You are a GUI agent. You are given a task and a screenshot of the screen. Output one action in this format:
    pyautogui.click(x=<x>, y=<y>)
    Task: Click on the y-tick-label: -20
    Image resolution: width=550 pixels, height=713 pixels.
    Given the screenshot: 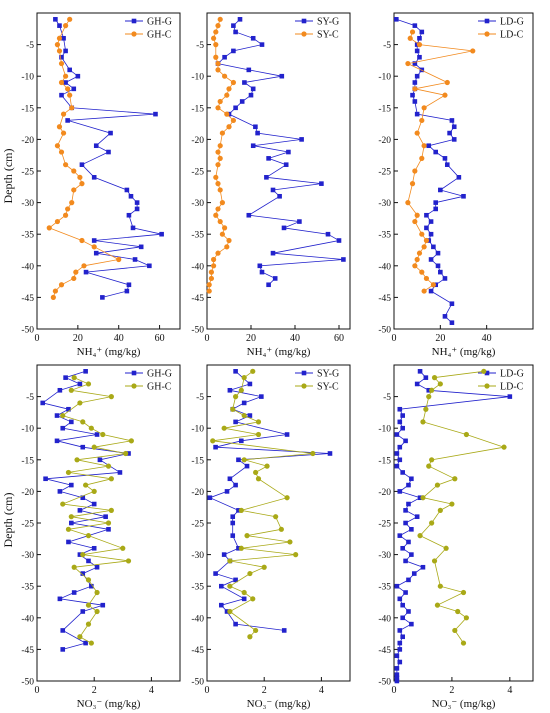 What is the action you would take?
    pyautogui.click(x=384, y=493)
    